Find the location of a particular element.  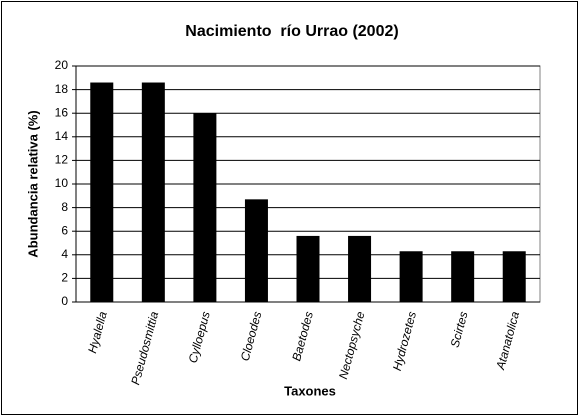

chart-title: Nacimiento río Urrao (2002) is located at coordinates (291, 31).